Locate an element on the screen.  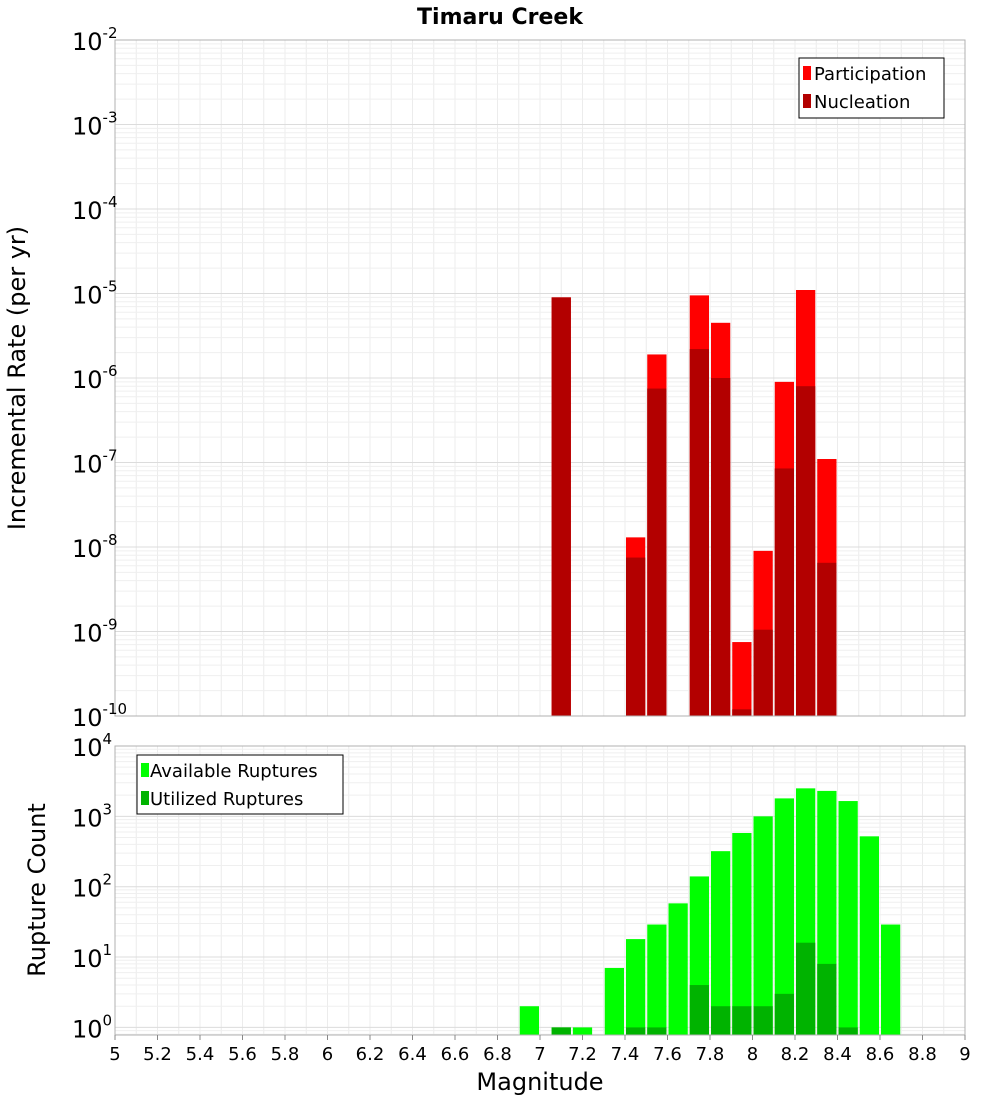
x-tick-label: 5 is located at coordinates (114, 1054).